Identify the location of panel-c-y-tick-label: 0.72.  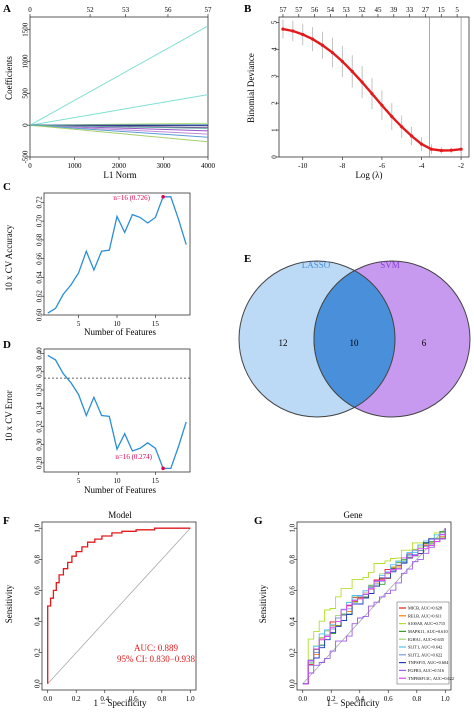
(40, 202).